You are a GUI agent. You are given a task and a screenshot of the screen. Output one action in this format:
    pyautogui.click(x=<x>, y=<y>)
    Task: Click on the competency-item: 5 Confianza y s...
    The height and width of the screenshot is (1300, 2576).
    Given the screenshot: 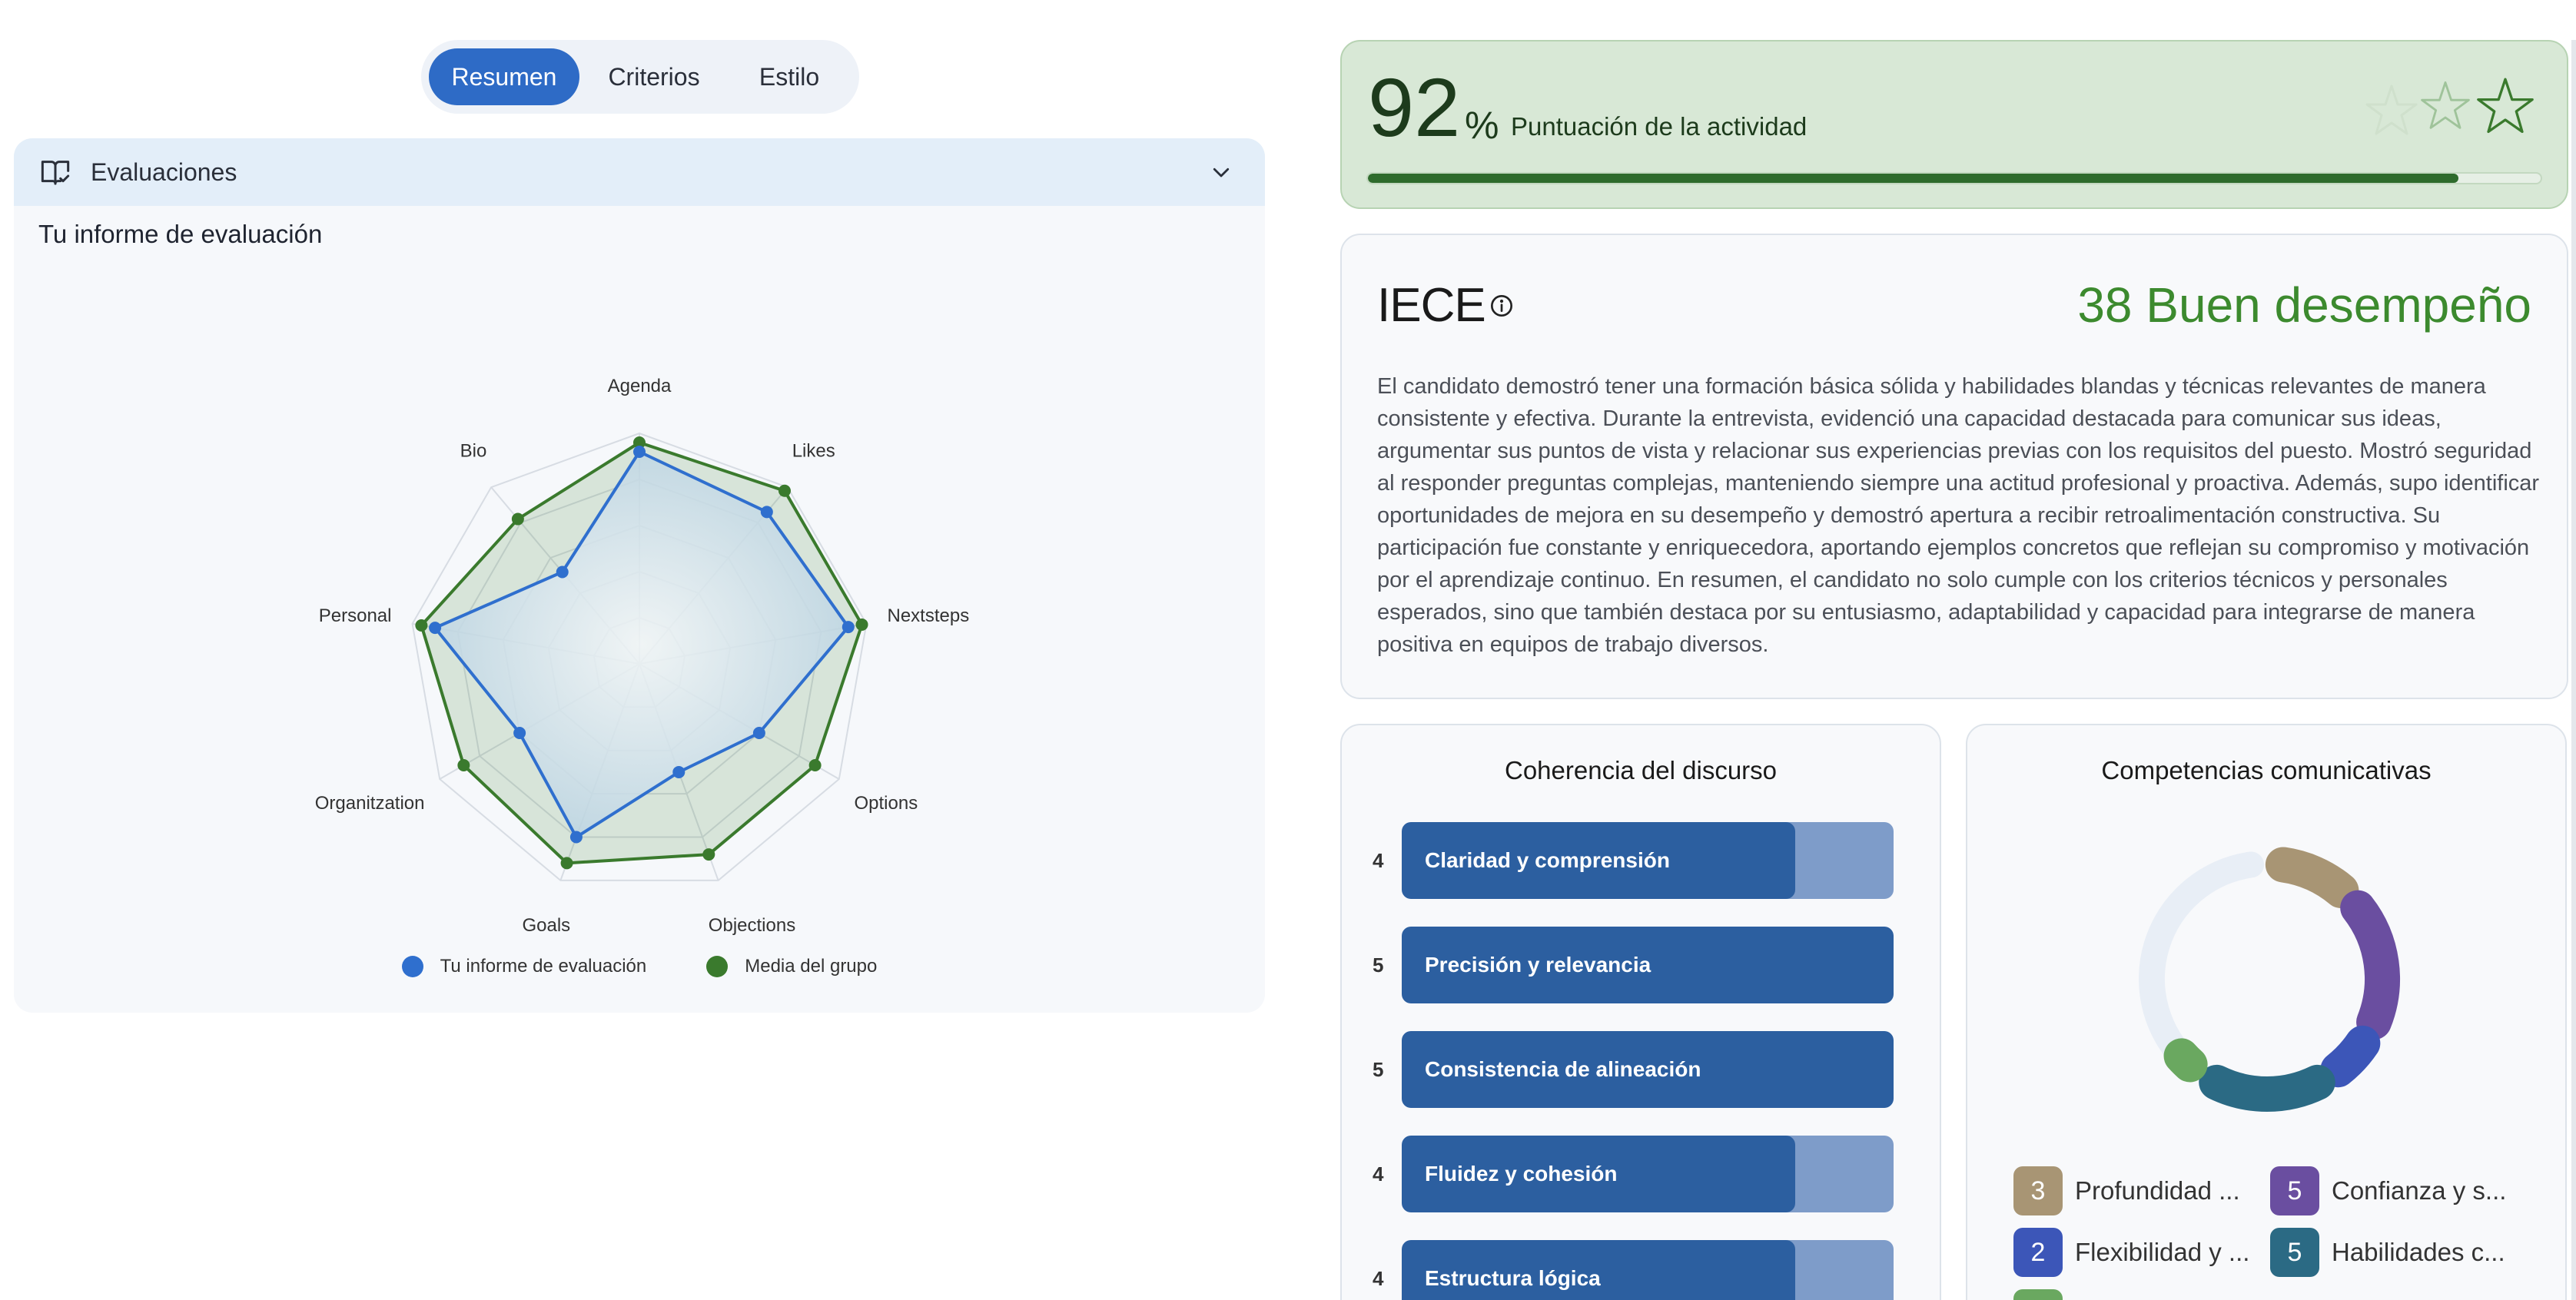 What is the action you would take?
    pyautogui.click(x=2388, y=1190)
    